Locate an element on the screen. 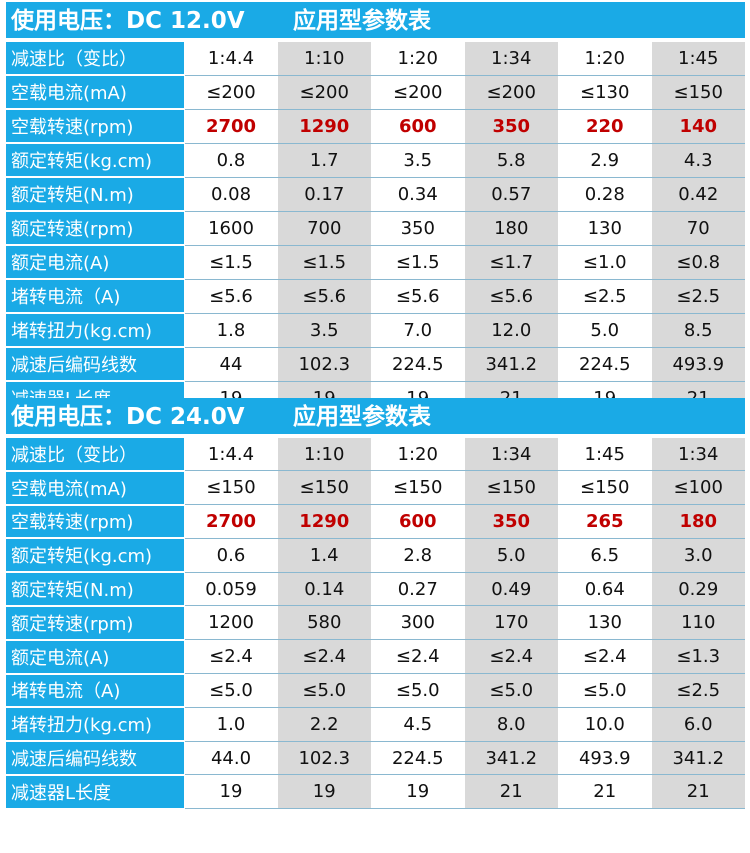  value-cell: 102.3 is located at coordinates (324, 364).